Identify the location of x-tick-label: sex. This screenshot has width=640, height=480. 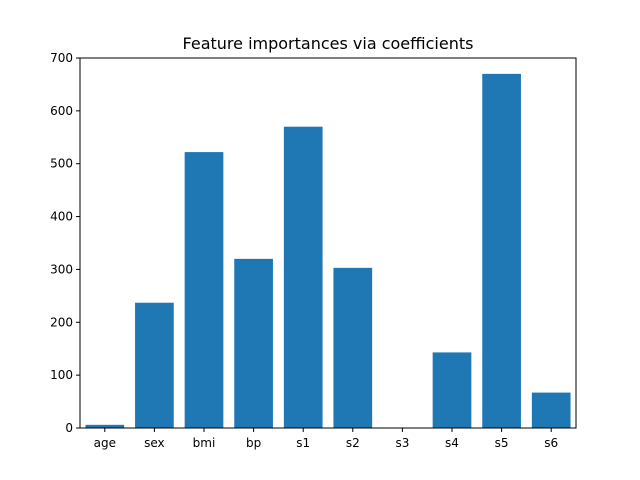
(154, 443).